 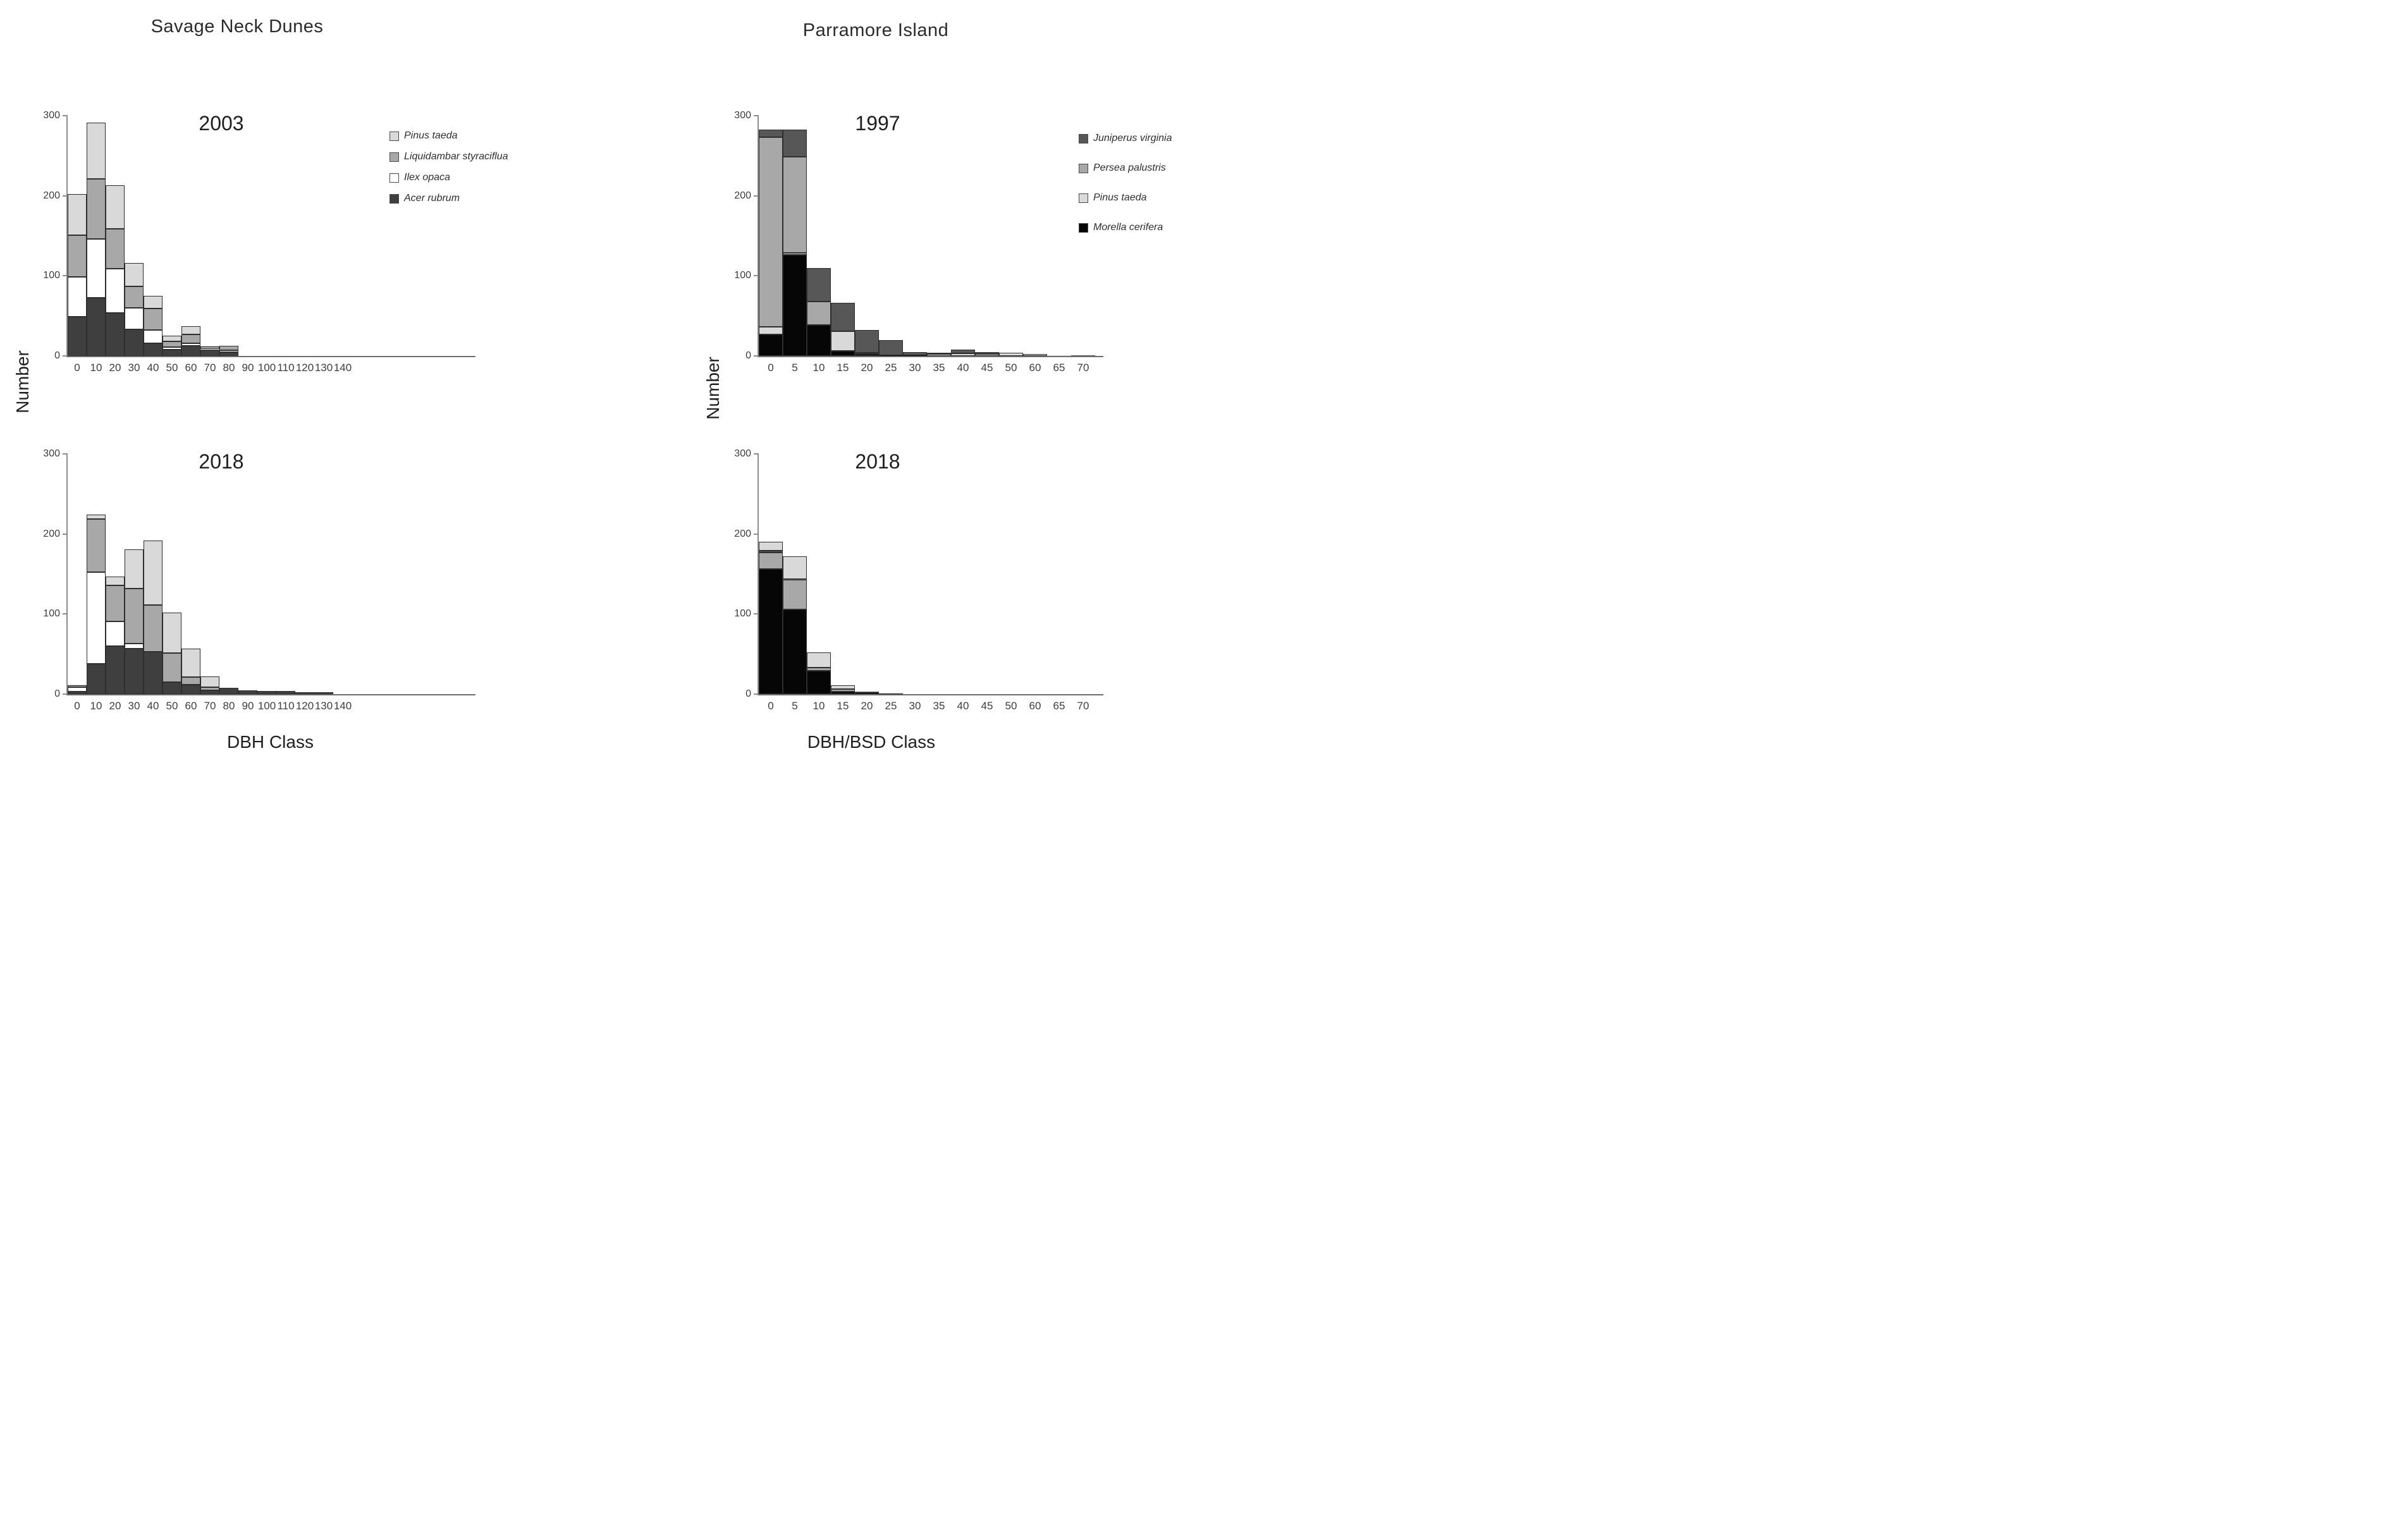 What do you see at coordinates (270, 742) in the screenshot?
I see `x-axis-title-left: DBH Class` at bounding box center [270, 742].